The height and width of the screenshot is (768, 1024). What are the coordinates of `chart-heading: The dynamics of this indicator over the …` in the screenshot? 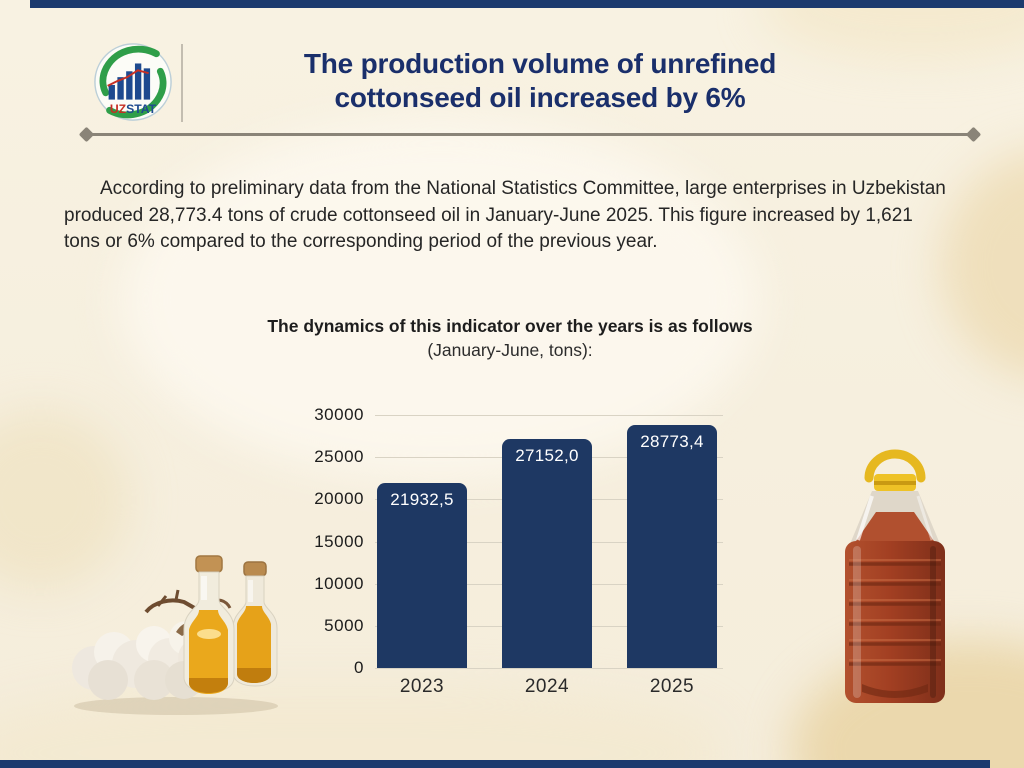 It's located at (510, 338).